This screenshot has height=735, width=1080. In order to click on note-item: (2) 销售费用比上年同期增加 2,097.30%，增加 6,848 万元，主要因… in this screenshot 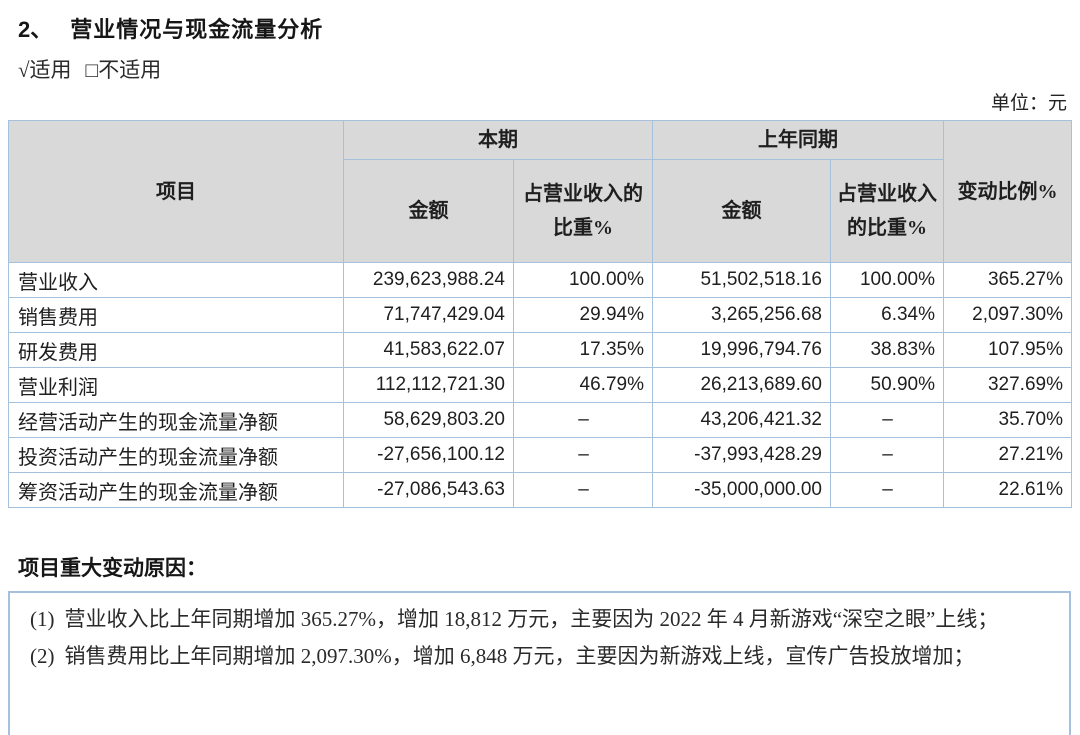, I will do `click(541, 656)`.